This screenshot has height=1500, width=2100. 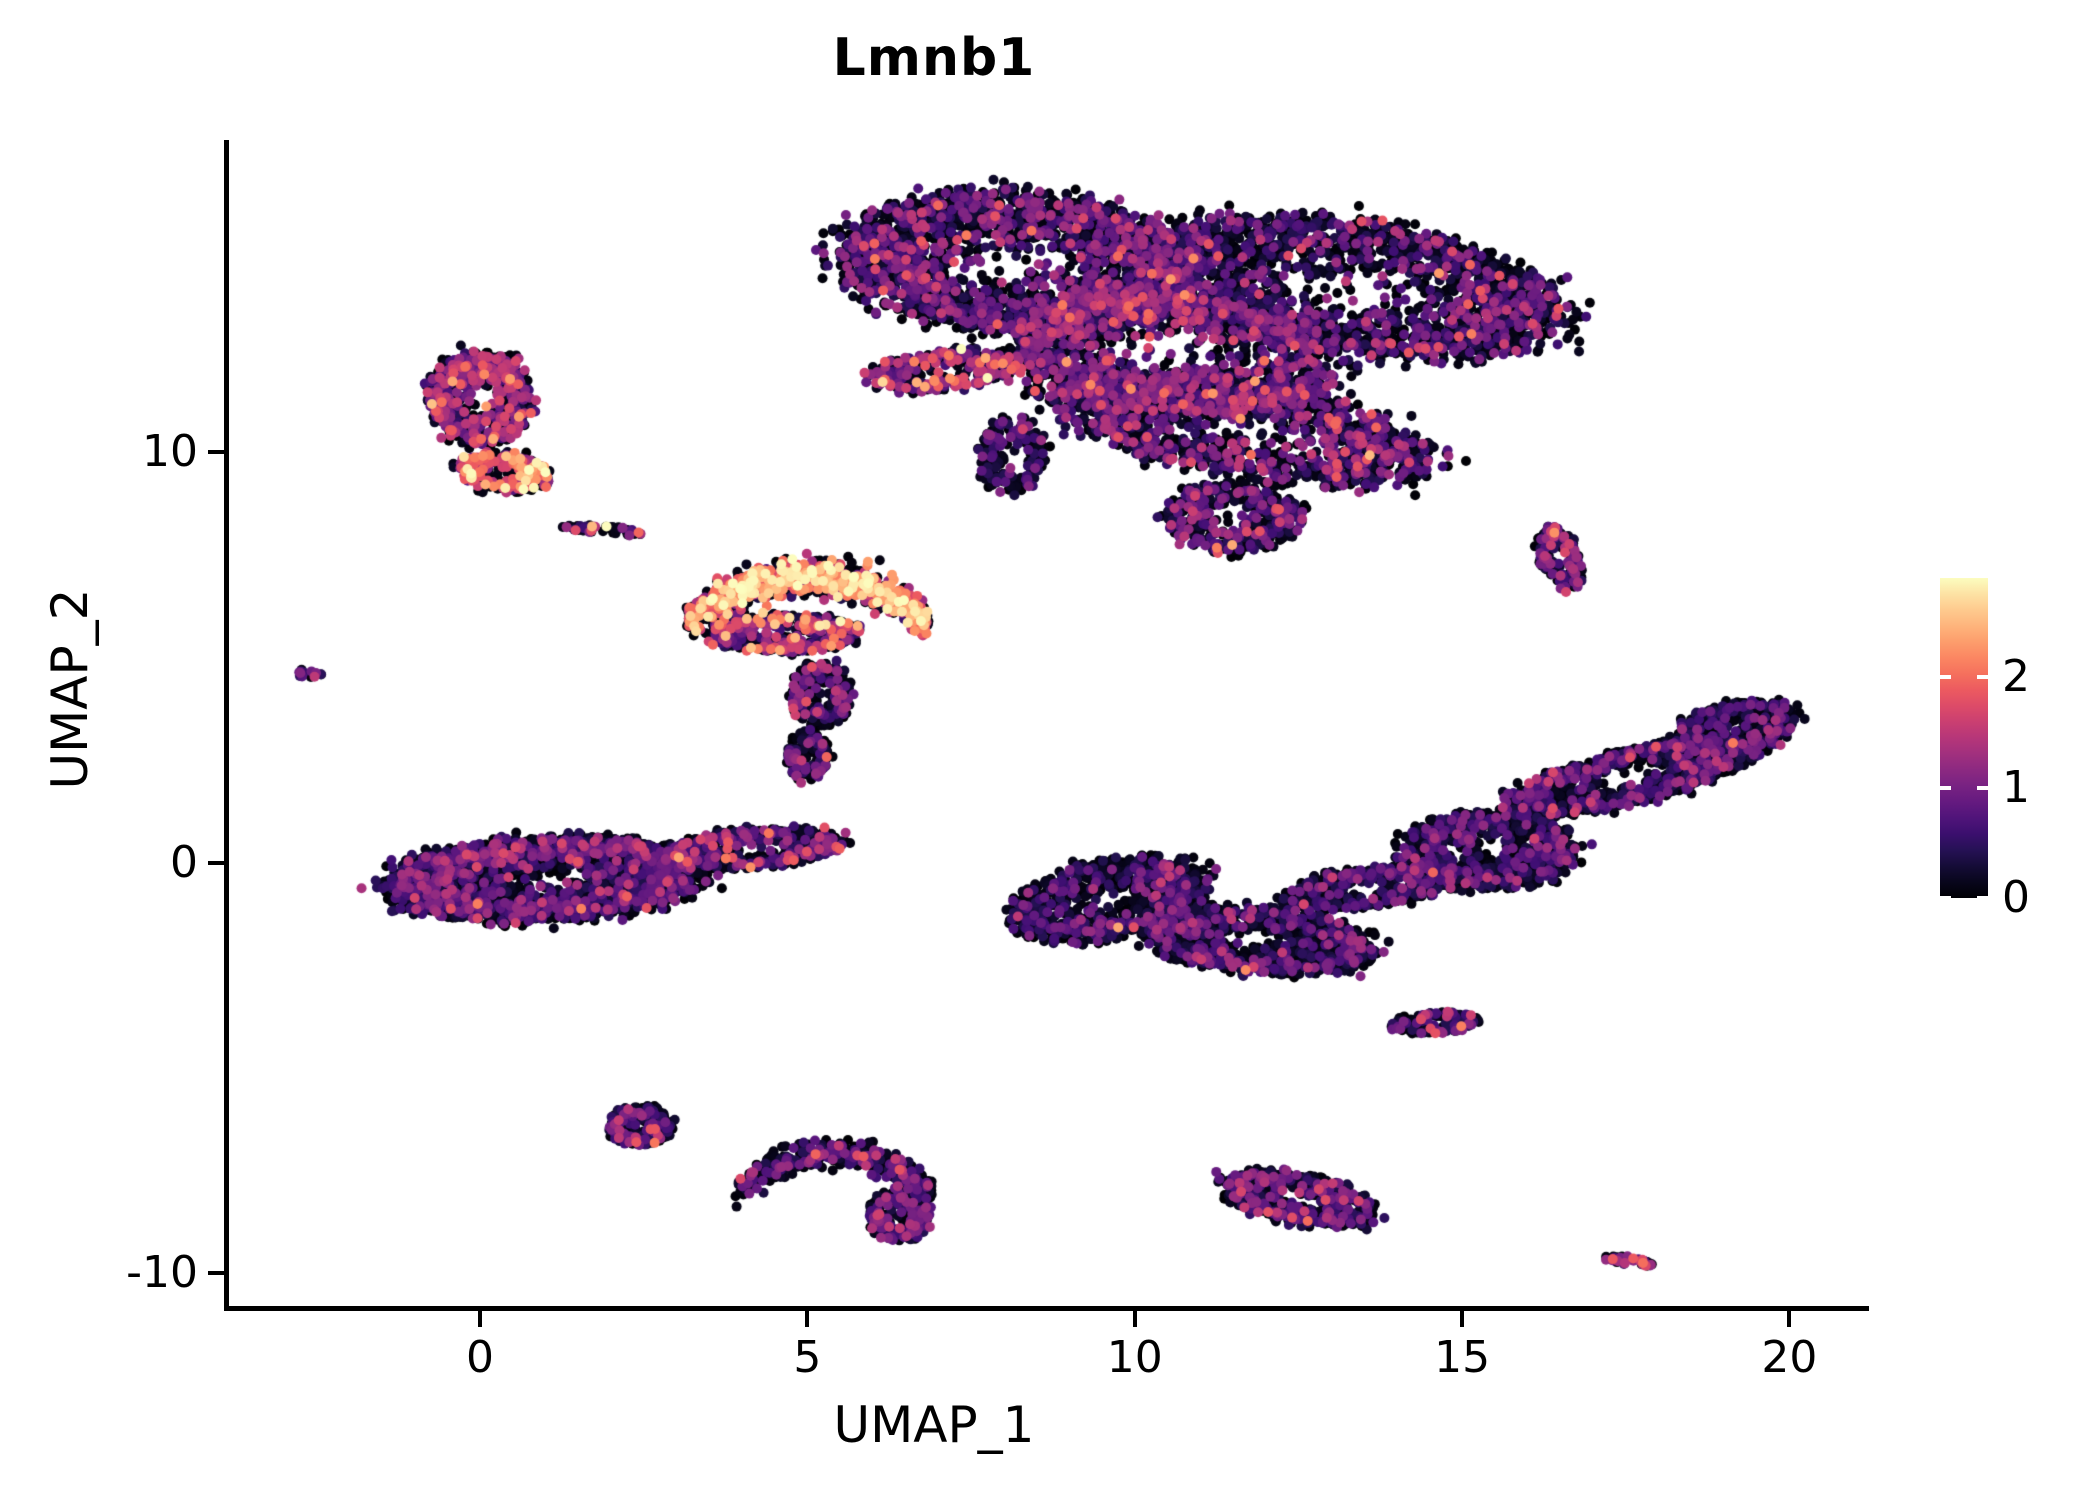 What do you see at coordinates (1462, 1357) in the screenshot?
I see `x-tick-label: 15` at bounding box center [1462, 1357].